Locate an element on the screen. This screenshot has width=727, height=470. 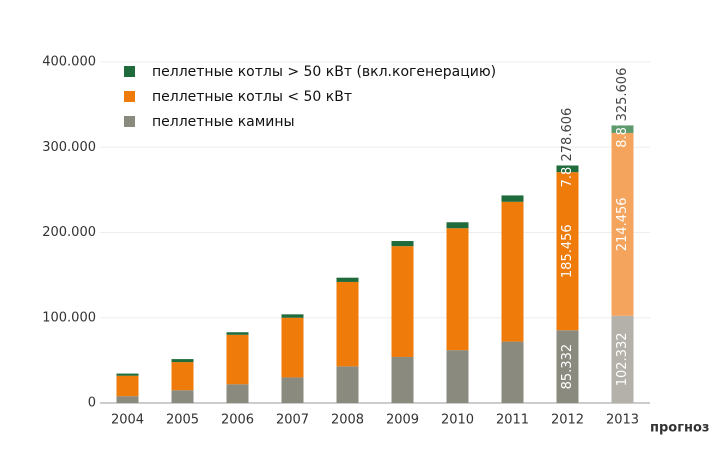
x-tick-label: 2007 is located at coordinates (292, 420).